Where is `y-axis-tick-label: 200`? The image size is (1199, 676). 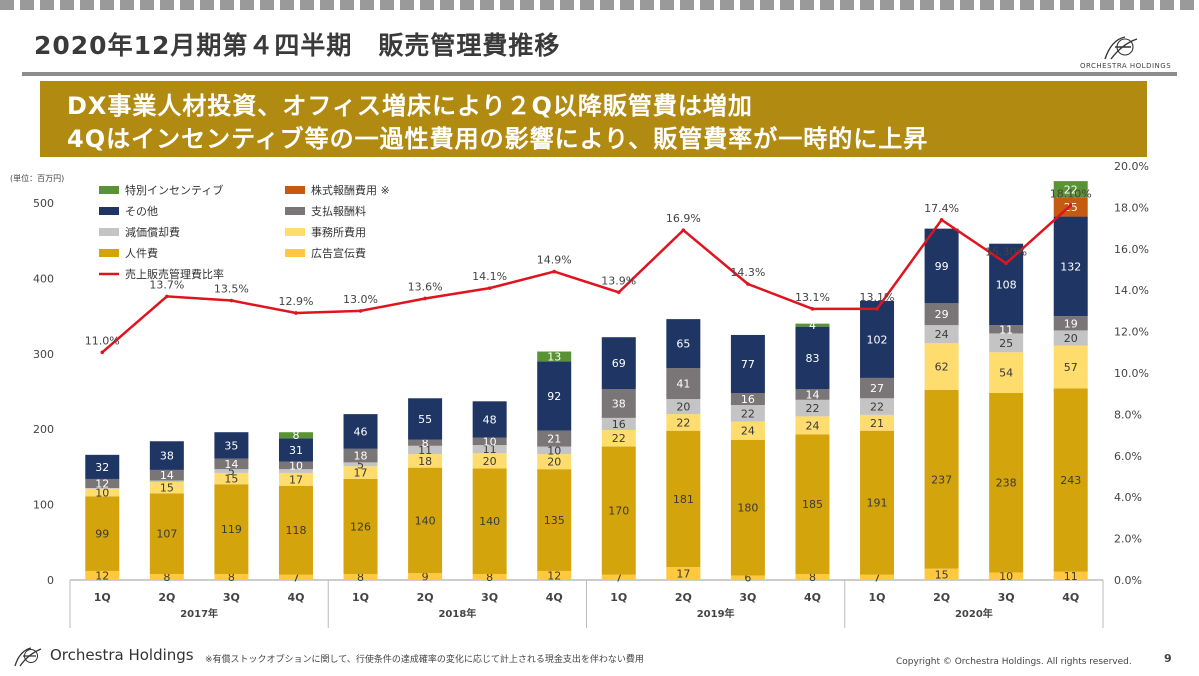 y-axis-tick-label: 200 is located at coordinates (43, 429).